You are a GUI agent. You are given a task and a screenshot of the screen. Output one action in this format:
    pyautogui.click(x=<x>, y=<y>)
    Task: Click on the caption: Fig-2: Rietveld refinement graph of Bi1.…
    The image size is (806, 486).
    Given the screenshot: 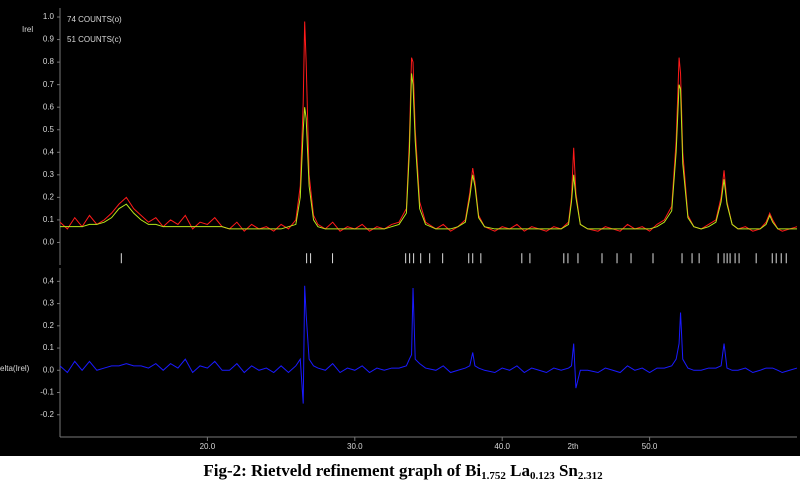 What is the action you would take?
    pyautogui.click(x=403, y=471)
    